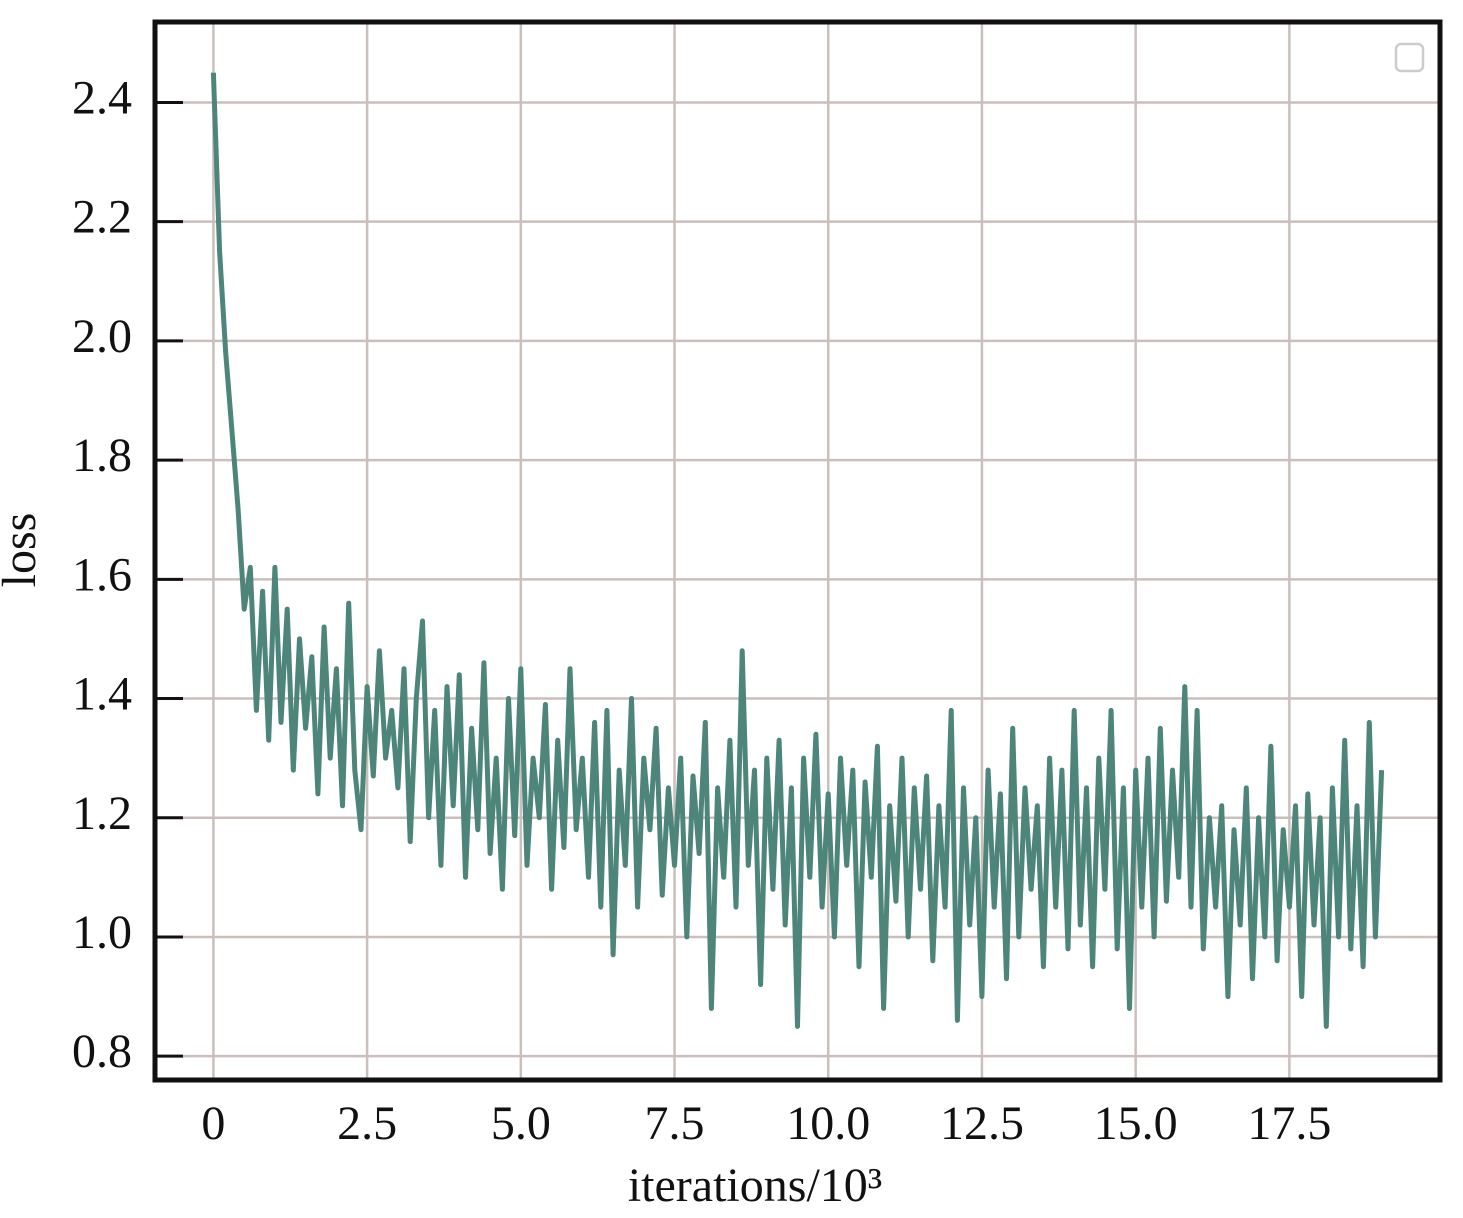  I want to click on y-tick-label: 2.2, so click(102, 217).